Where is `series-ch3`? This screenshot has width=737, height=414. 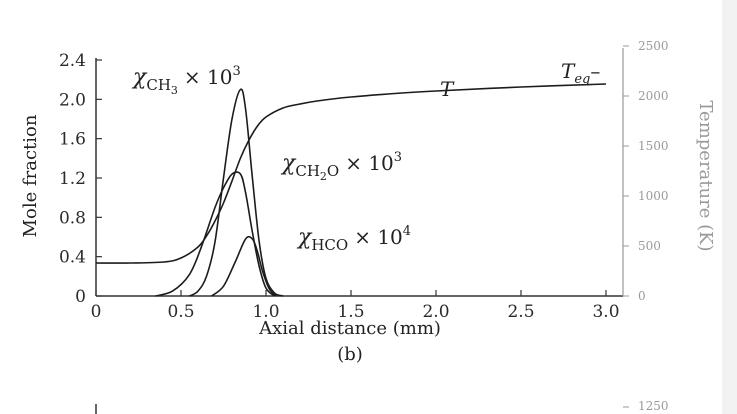 series-ch3 is located at coordinates (236, 192).